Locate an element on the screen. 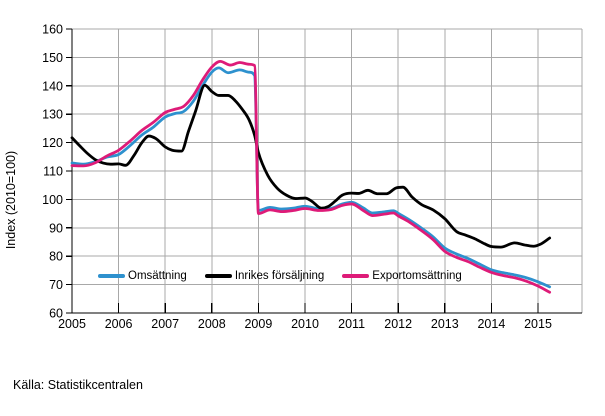  x-tick-label: 2010 is located at coordinates (305, 324).